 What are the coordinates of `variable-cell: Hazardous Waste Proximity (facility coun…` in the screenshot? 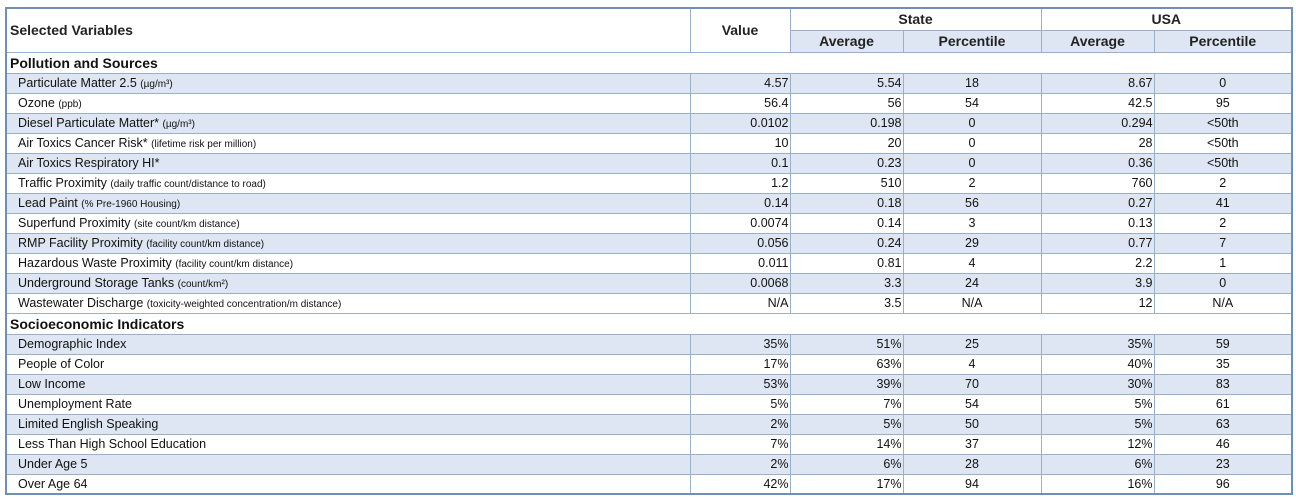 It's located at (348, 263).